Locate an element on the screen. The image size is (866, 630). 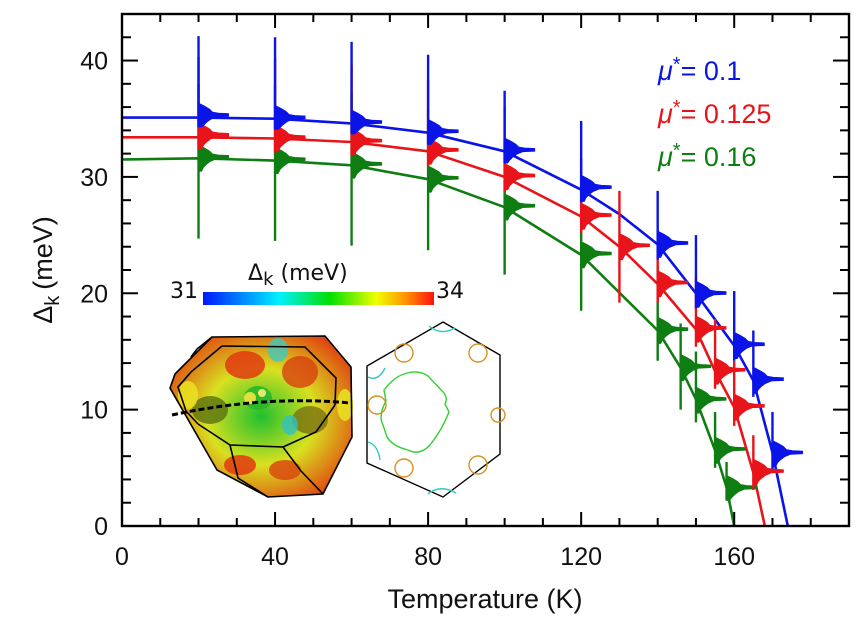
y-axis-title-symbol: Δ is located at coordinates (43, 315).